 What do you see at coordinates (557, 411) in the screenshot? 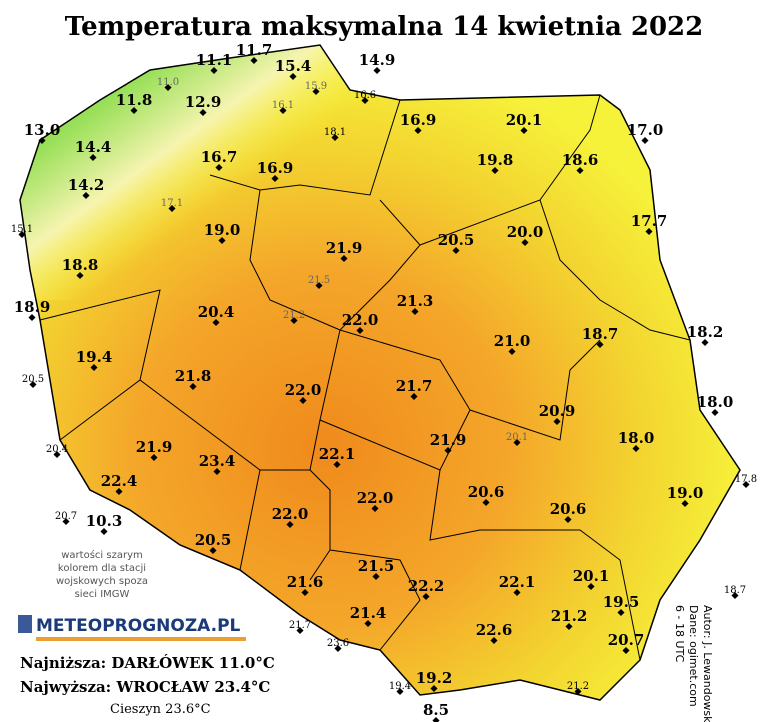
I see `station-value: 20.9` at bounding box center [557, 411].